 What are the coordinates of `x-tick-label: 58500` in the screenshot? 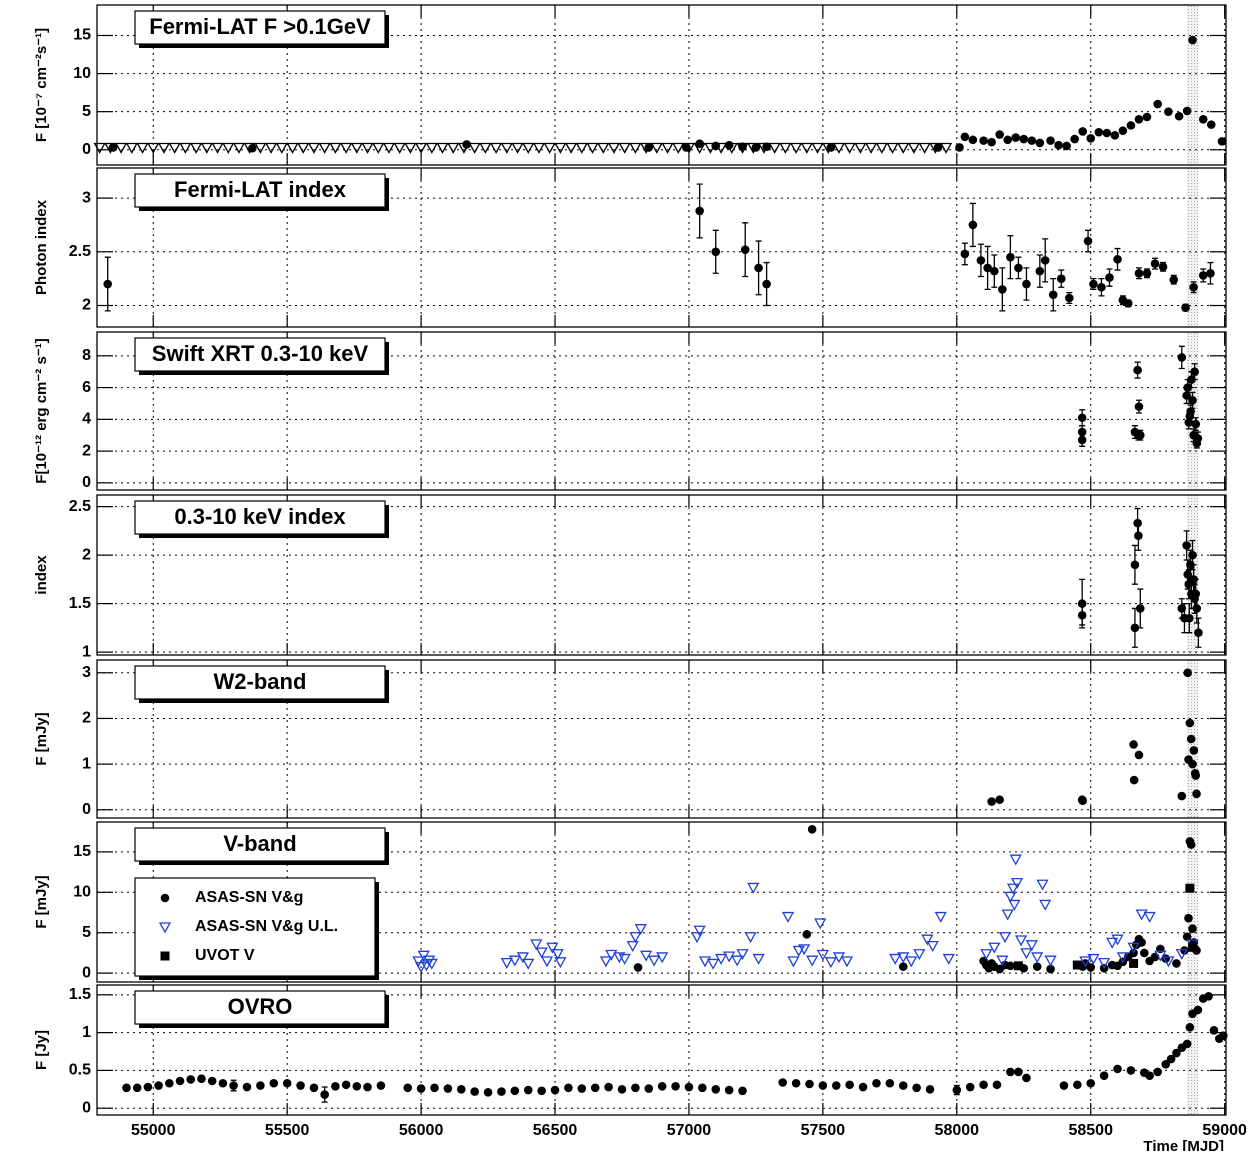 It's located at (1090, 1130).